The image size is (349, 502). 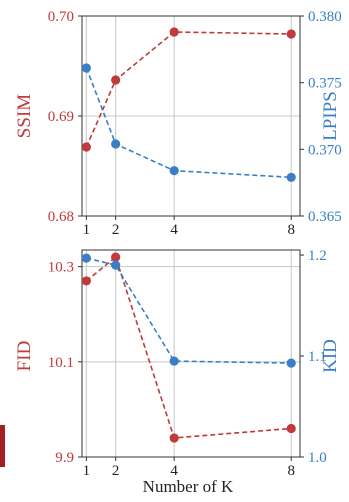 What do you see at coordinates (330, 356) in the screenshot?
I see `y-right-axis-label: KID` at bounding box center [330, 356].